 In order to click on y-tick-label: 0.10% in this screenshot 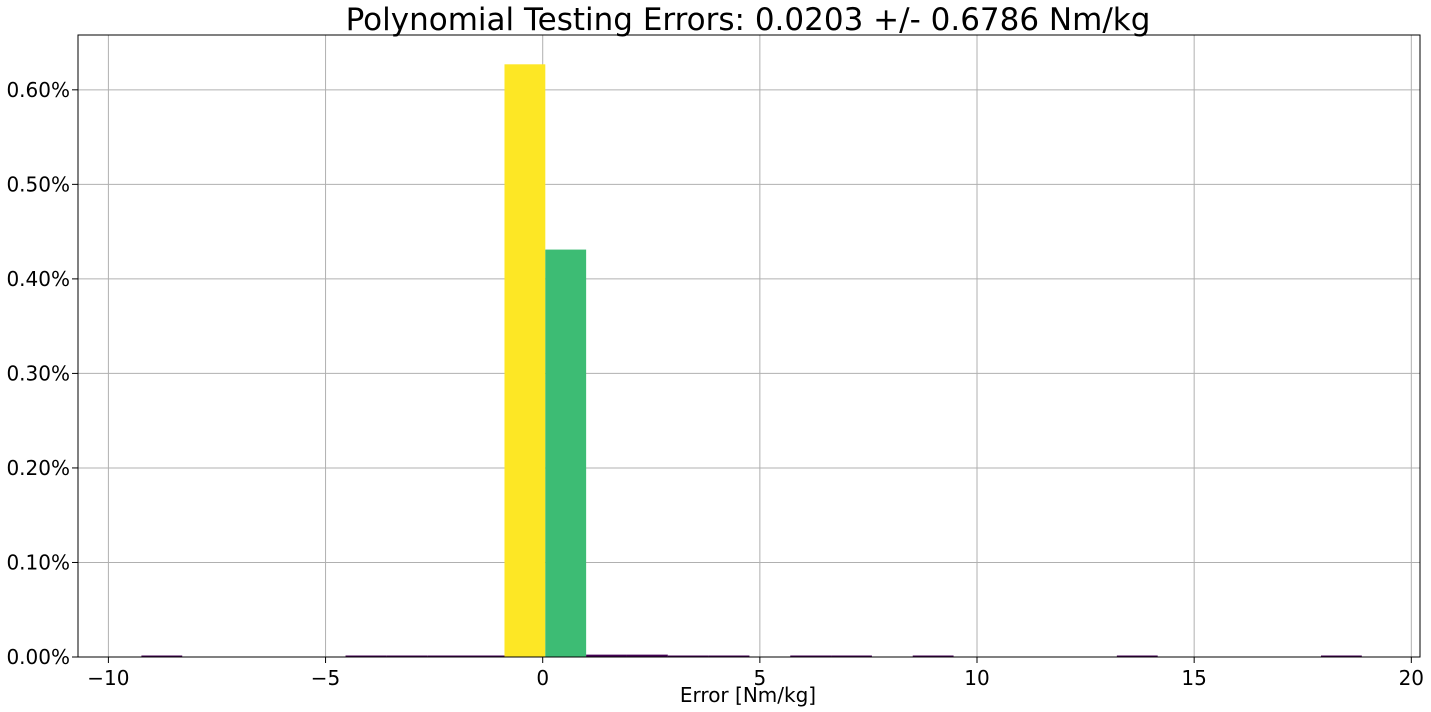, I will do `click(38, 562)`.